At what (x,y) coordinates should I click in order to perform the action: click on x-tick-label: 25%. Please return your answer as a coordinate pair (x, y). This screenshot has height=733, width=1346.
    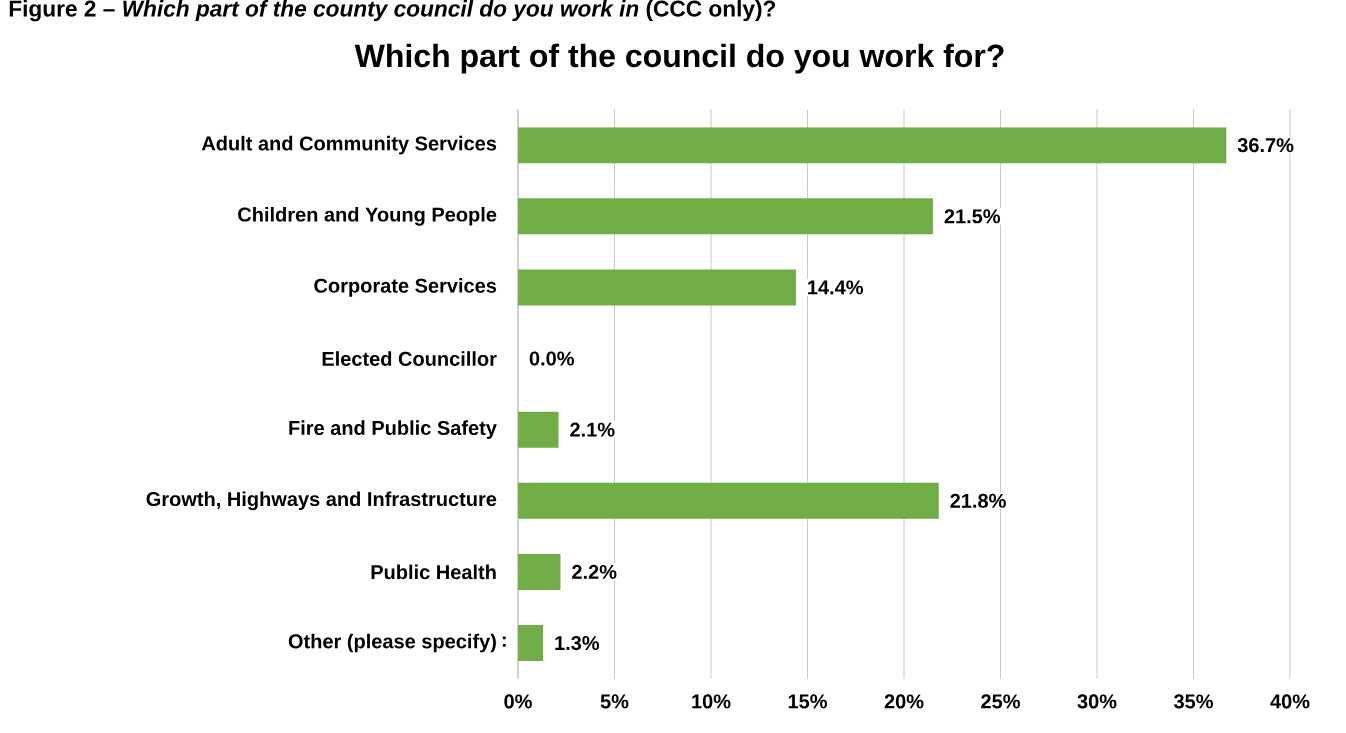
    Looking at the image, I should click on (1000, 701).